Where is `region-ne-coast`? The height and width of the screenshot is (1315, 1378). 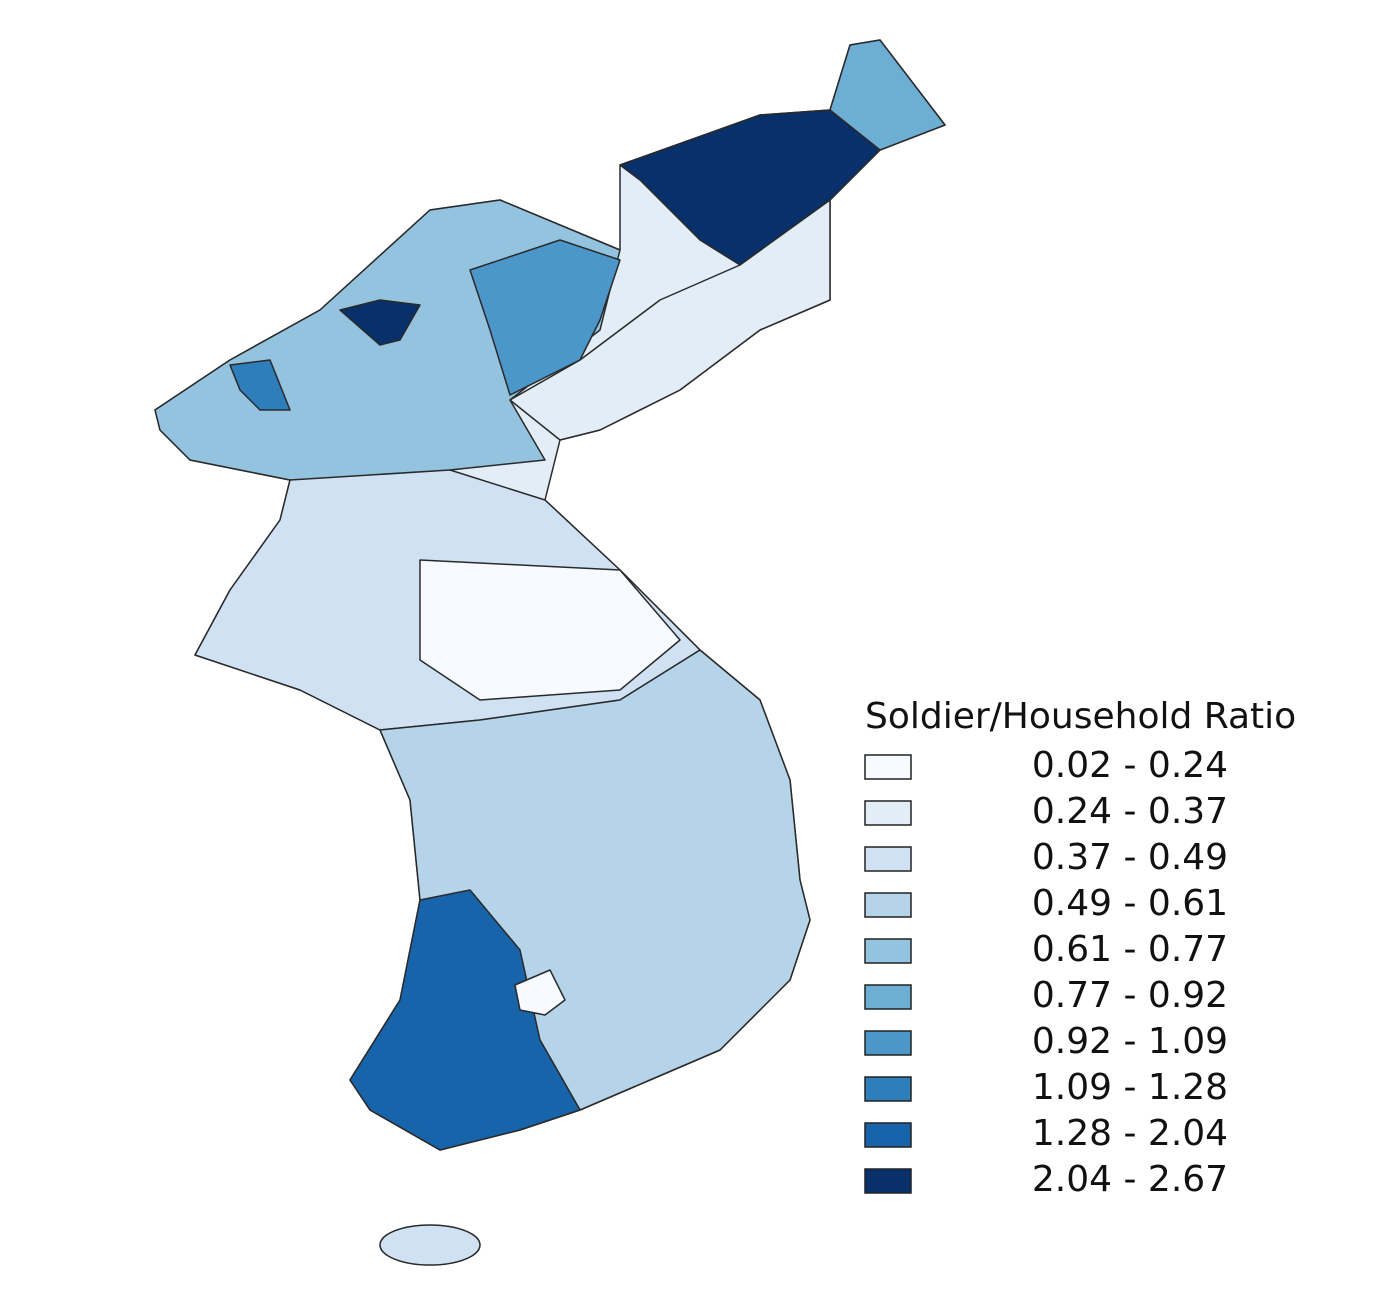
region-ne-coast is located at coordinates (670, 320).